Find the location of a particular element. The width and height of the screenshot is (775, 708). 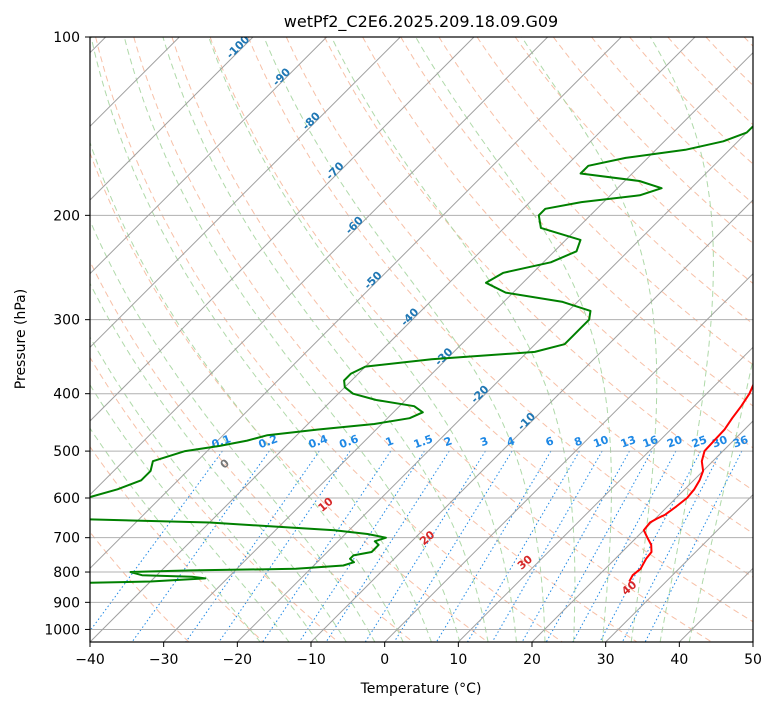

mixing-ratio-label: 8 is located at coordinates (578, 441).